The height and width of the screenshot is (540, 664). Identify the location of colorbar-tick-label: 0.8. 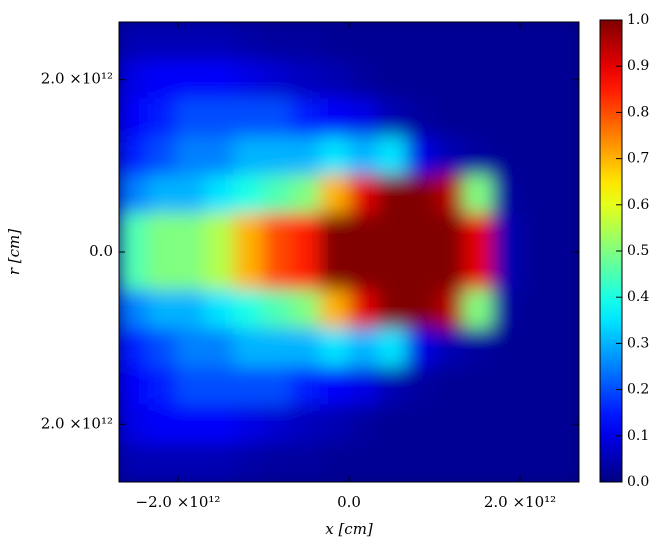
(638, 112).